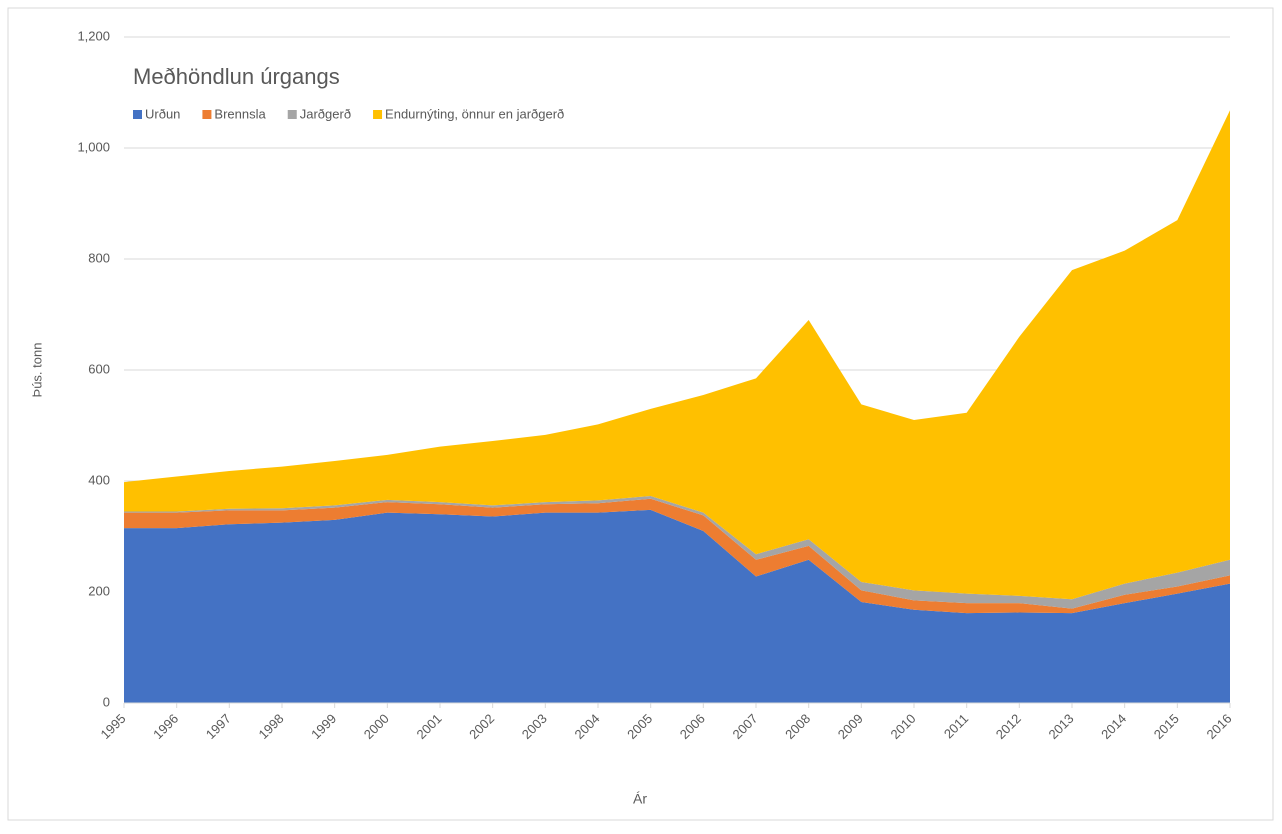 Image resolution: width=1282 pixels, height=834 pixels. What do you see at coordinates (93, 146) in the screenshot?
I see `y-tick-label: 1,000` at bounding box center [93, 146].